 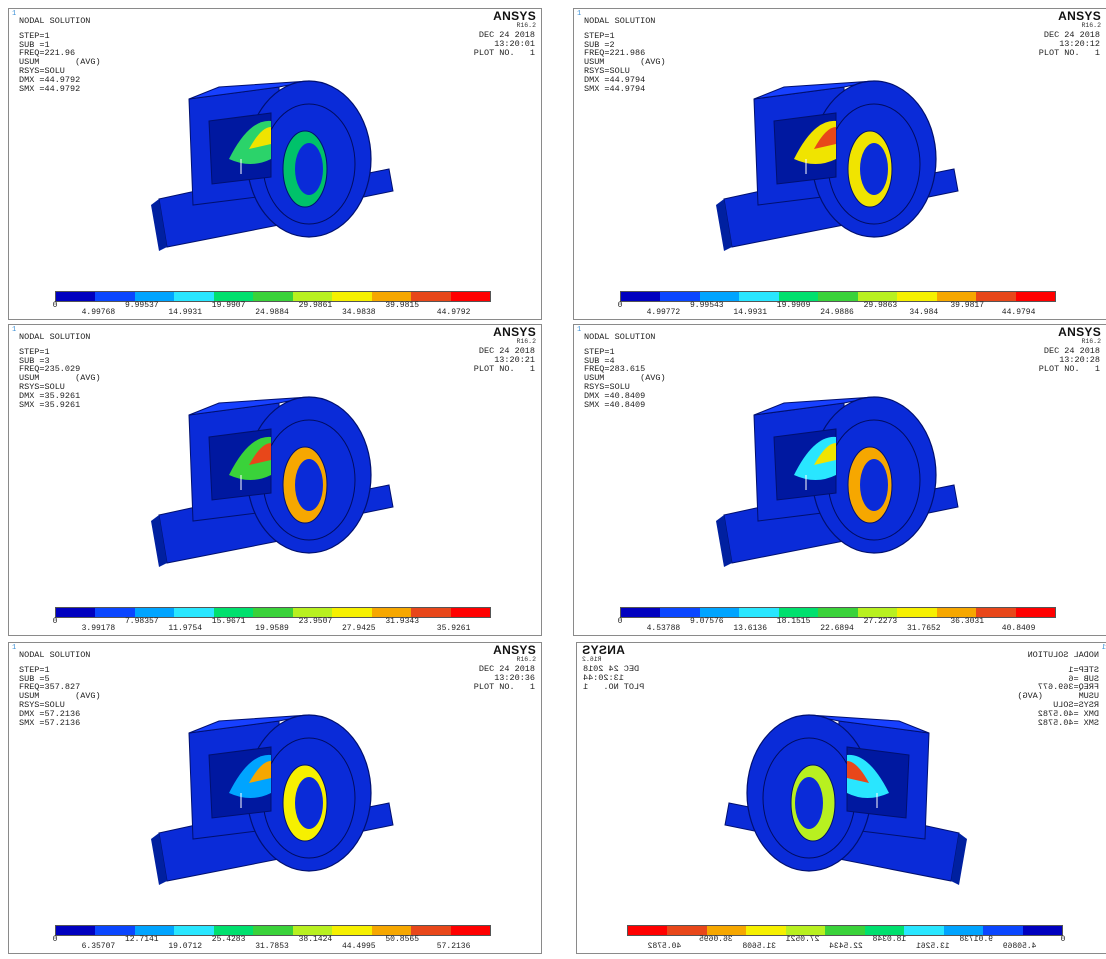 What do you see at coordinates (1091, 341) in the screenshot?
I see `release-label: R16.2` at bounding box center [1091, 341].